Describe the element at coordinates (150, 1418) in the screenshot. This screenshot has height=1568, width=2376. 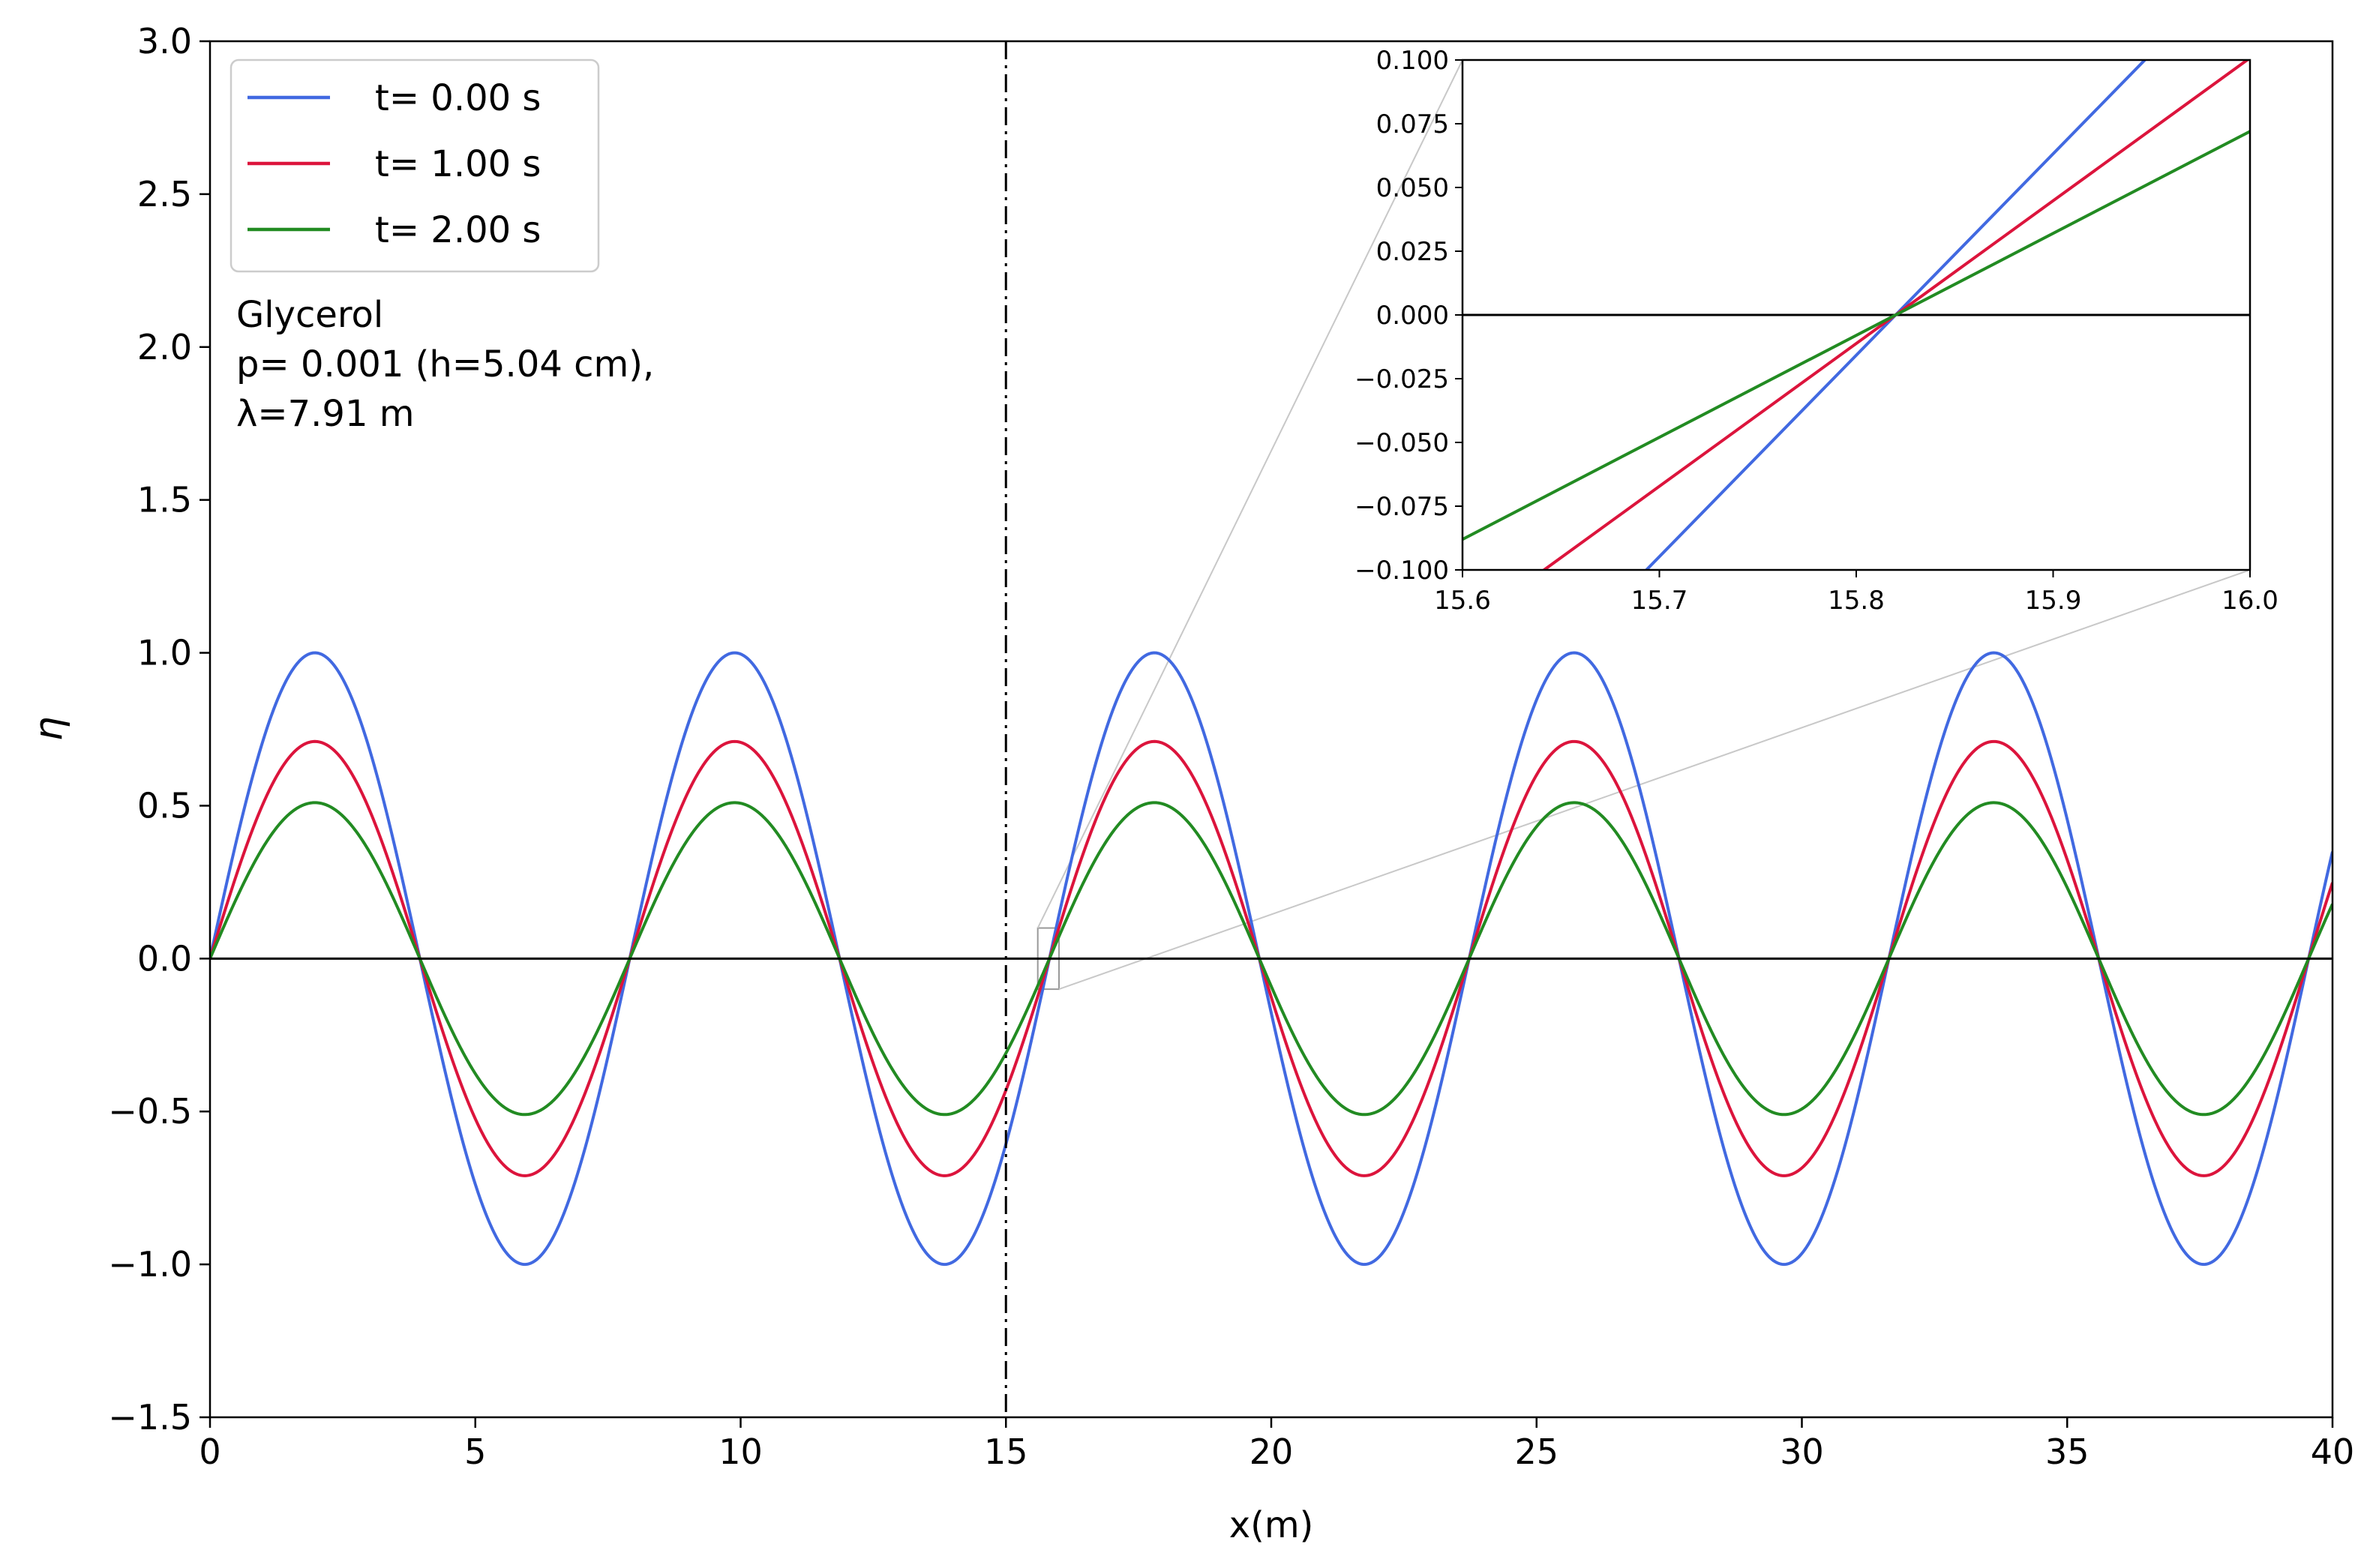
I see `y-tick-label: −1.5` at that location.